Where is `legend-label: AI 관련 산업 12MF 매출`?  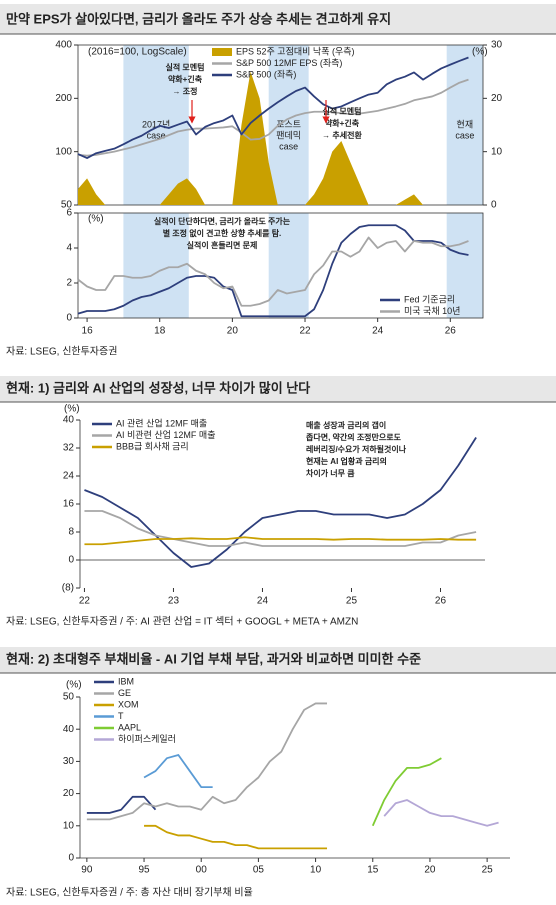 legend-label: AI 관련 산업 12MF 매출 is located at coordinates (161, 423).